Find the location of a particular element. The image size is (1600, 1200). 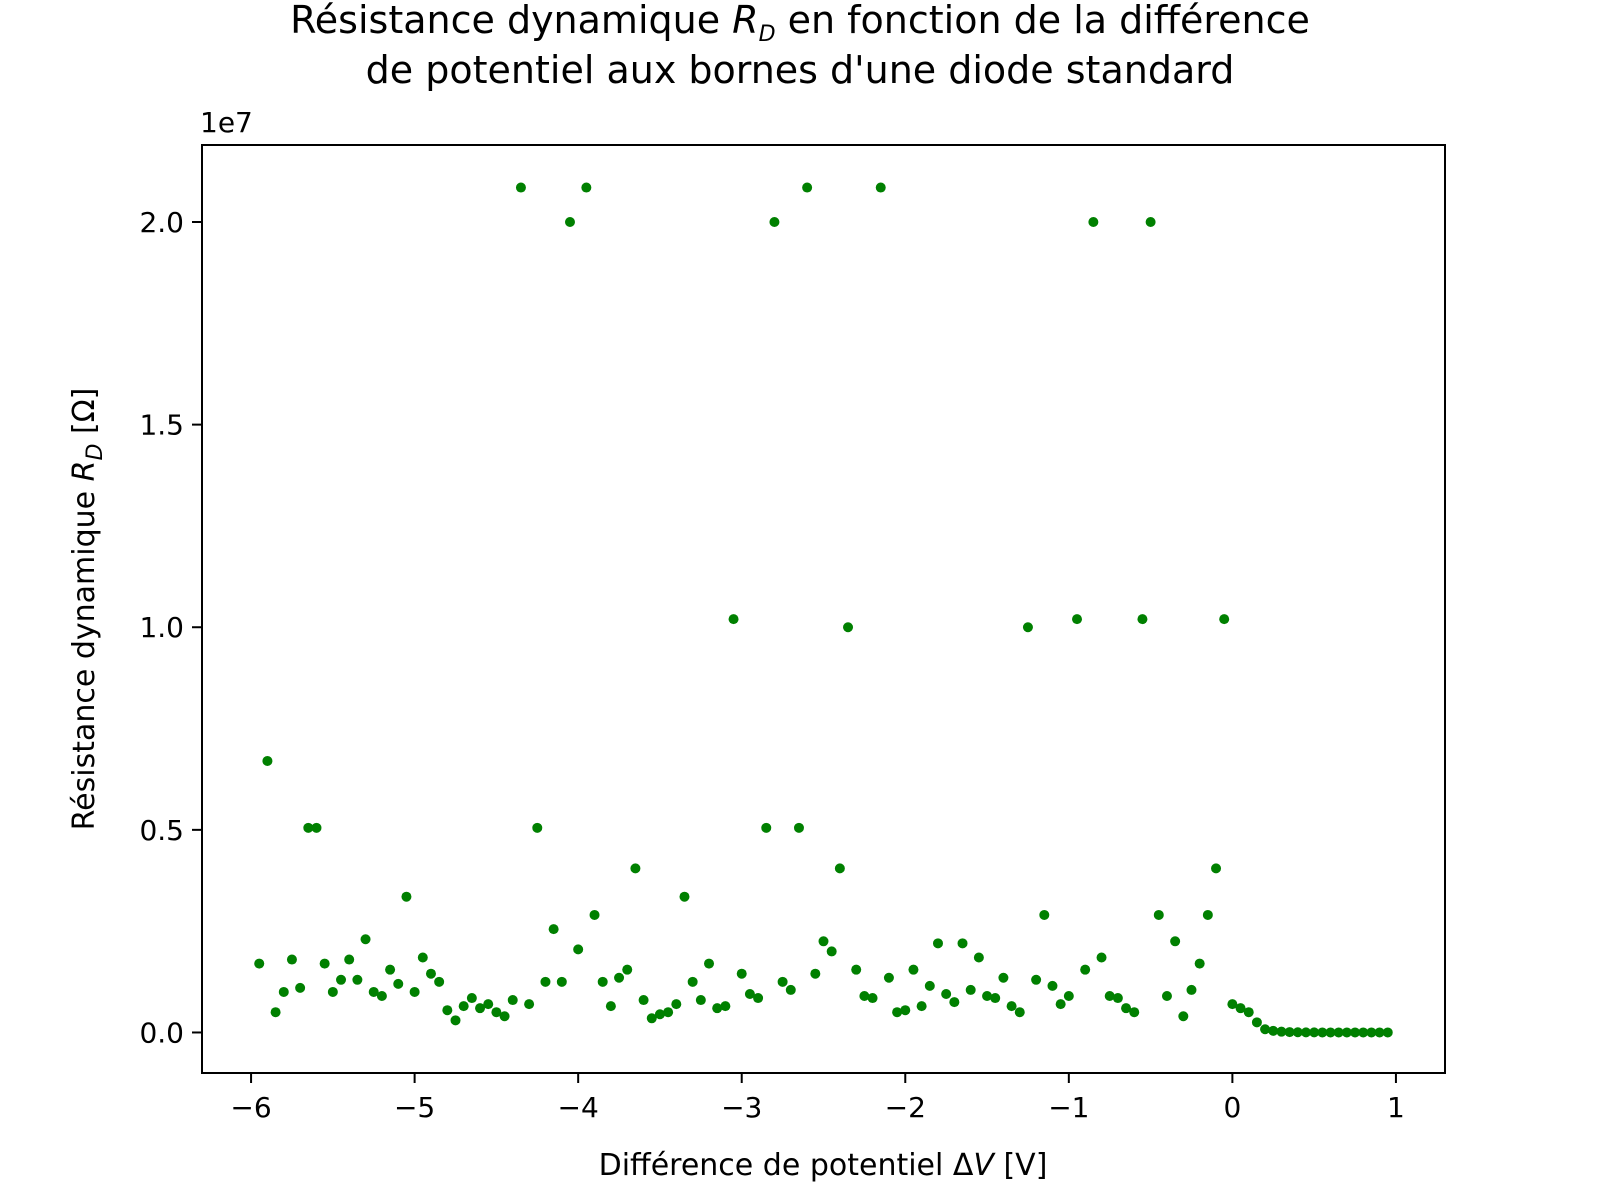

x-tick-label: −2 is located at coordinates (905, 1107).